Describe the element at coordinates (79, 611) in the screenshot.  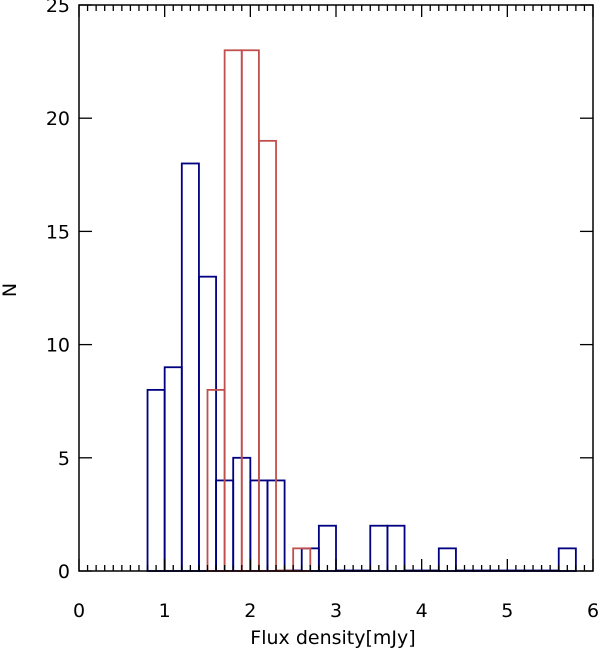
I see `x-tick-label: 0` at that location.